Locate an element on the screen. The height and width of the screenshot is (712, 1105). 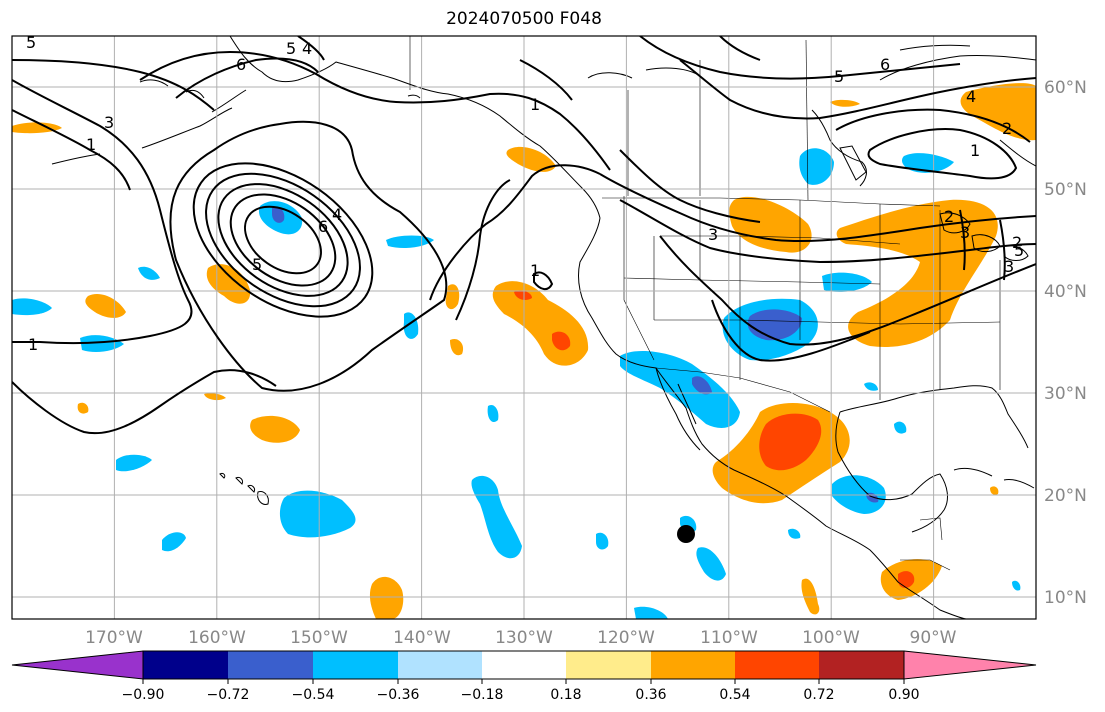
latitude-label: 40°N is located at coordinates (1065, 292).